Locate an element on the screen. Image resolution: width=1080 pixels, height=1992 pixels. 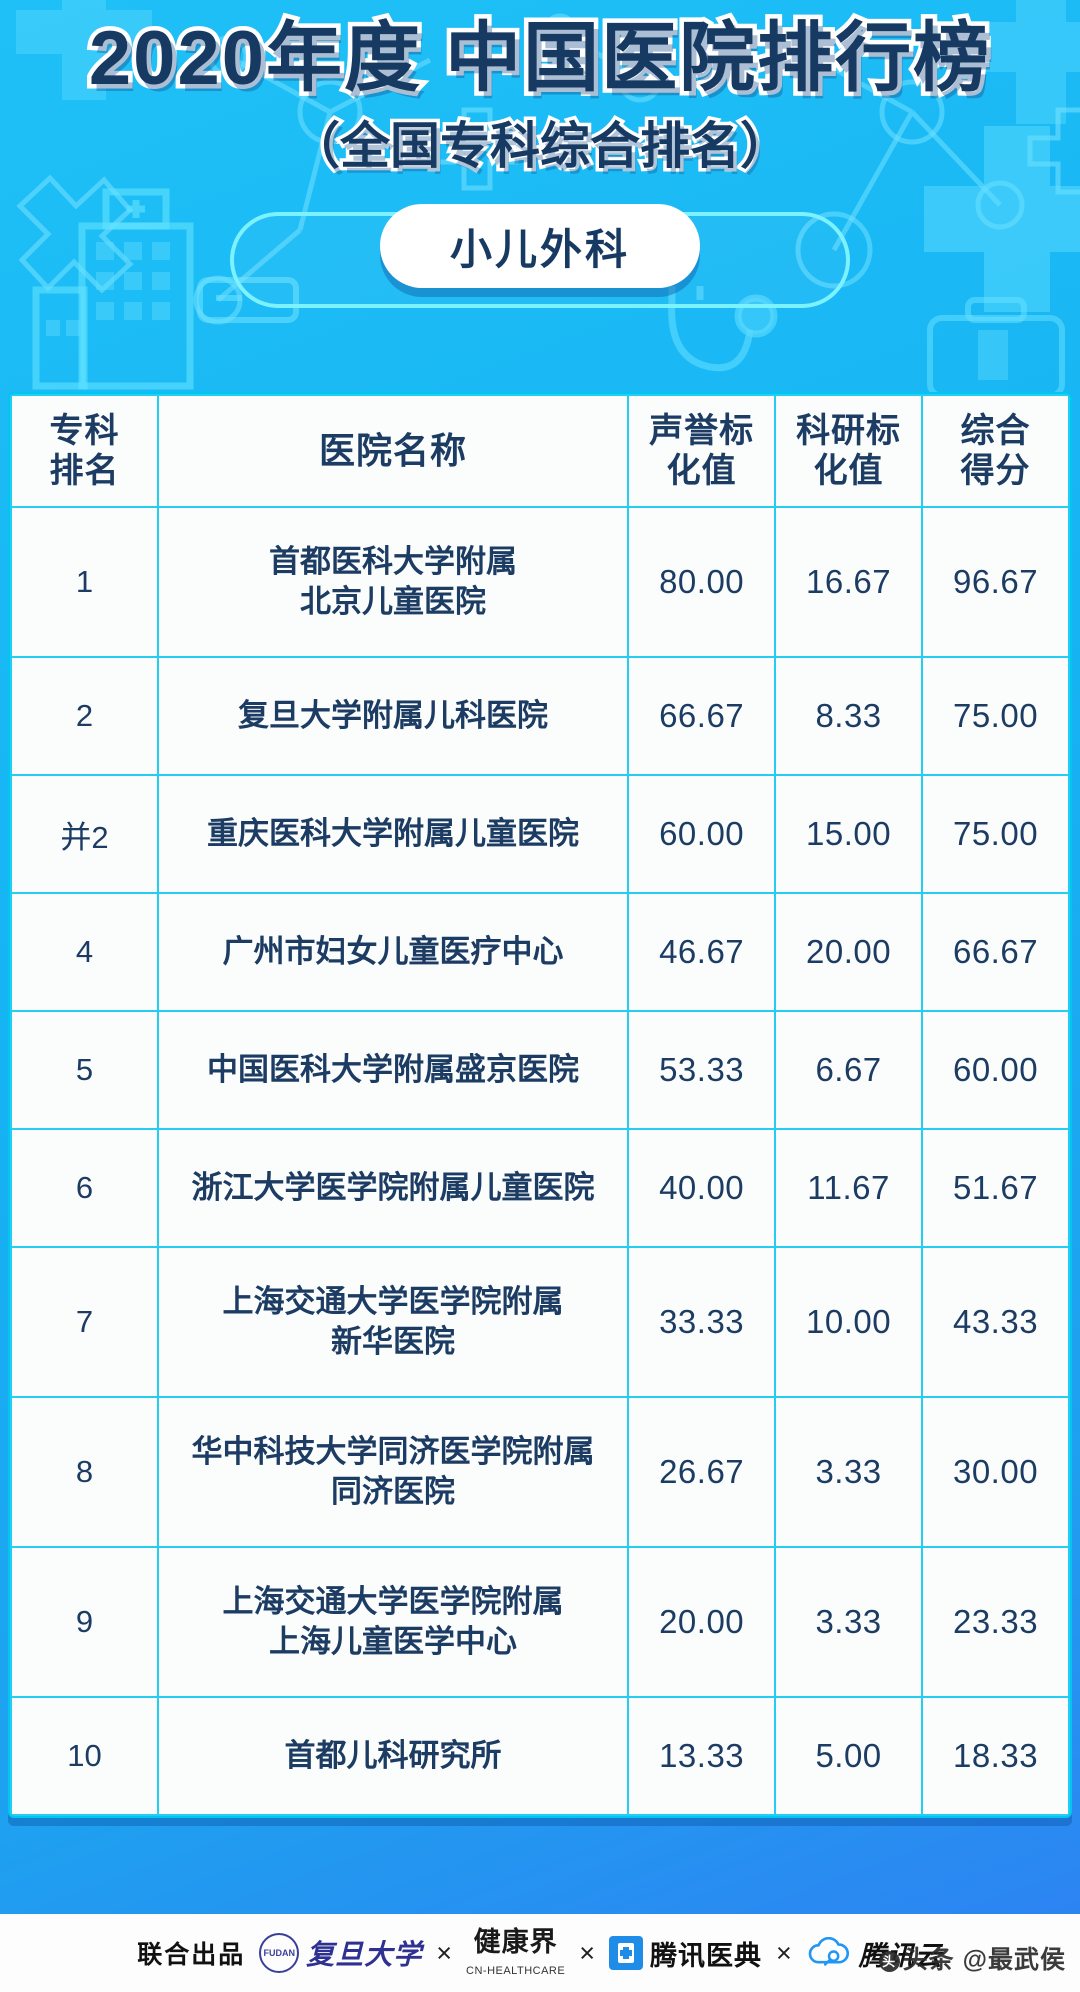
cell-reputation-score: 40.00 is located at coordinates (702, 1188).